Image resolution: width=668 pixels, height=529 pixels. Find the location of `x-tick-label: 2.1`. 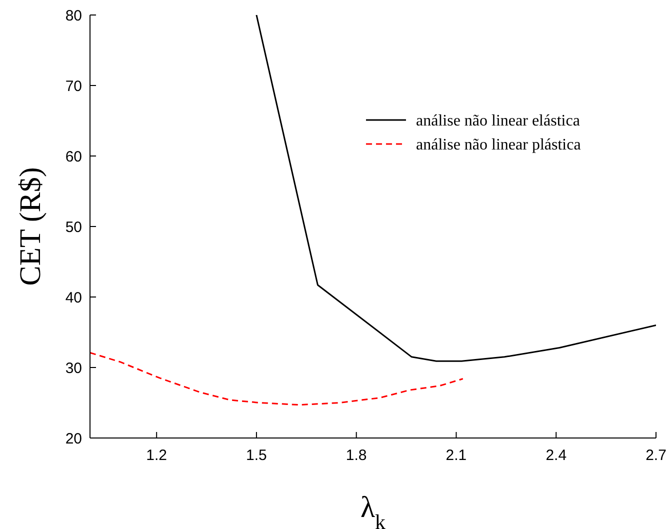

x-tick-label: 2.1 is located at coordinates (456, 455).